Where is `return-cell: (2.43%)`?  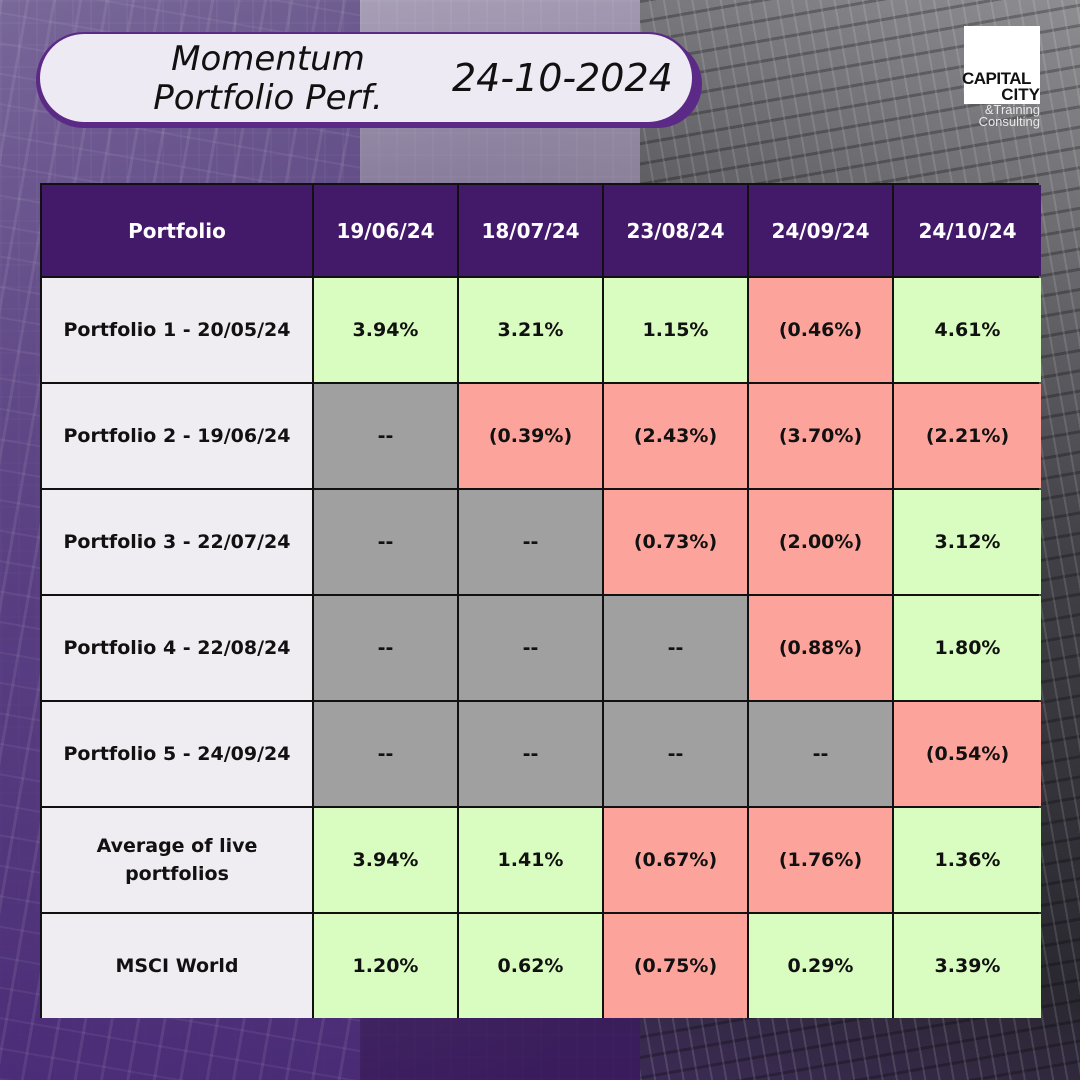 return-cell: (2.43%) is located at coordinates (675, 436).